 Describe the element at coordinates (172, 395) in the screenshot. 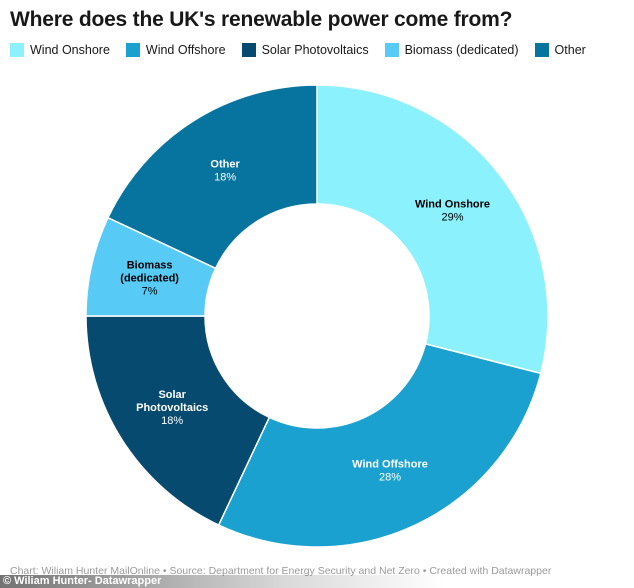

I see `slice-name-solar-photovoltaics: Solar` at that location.